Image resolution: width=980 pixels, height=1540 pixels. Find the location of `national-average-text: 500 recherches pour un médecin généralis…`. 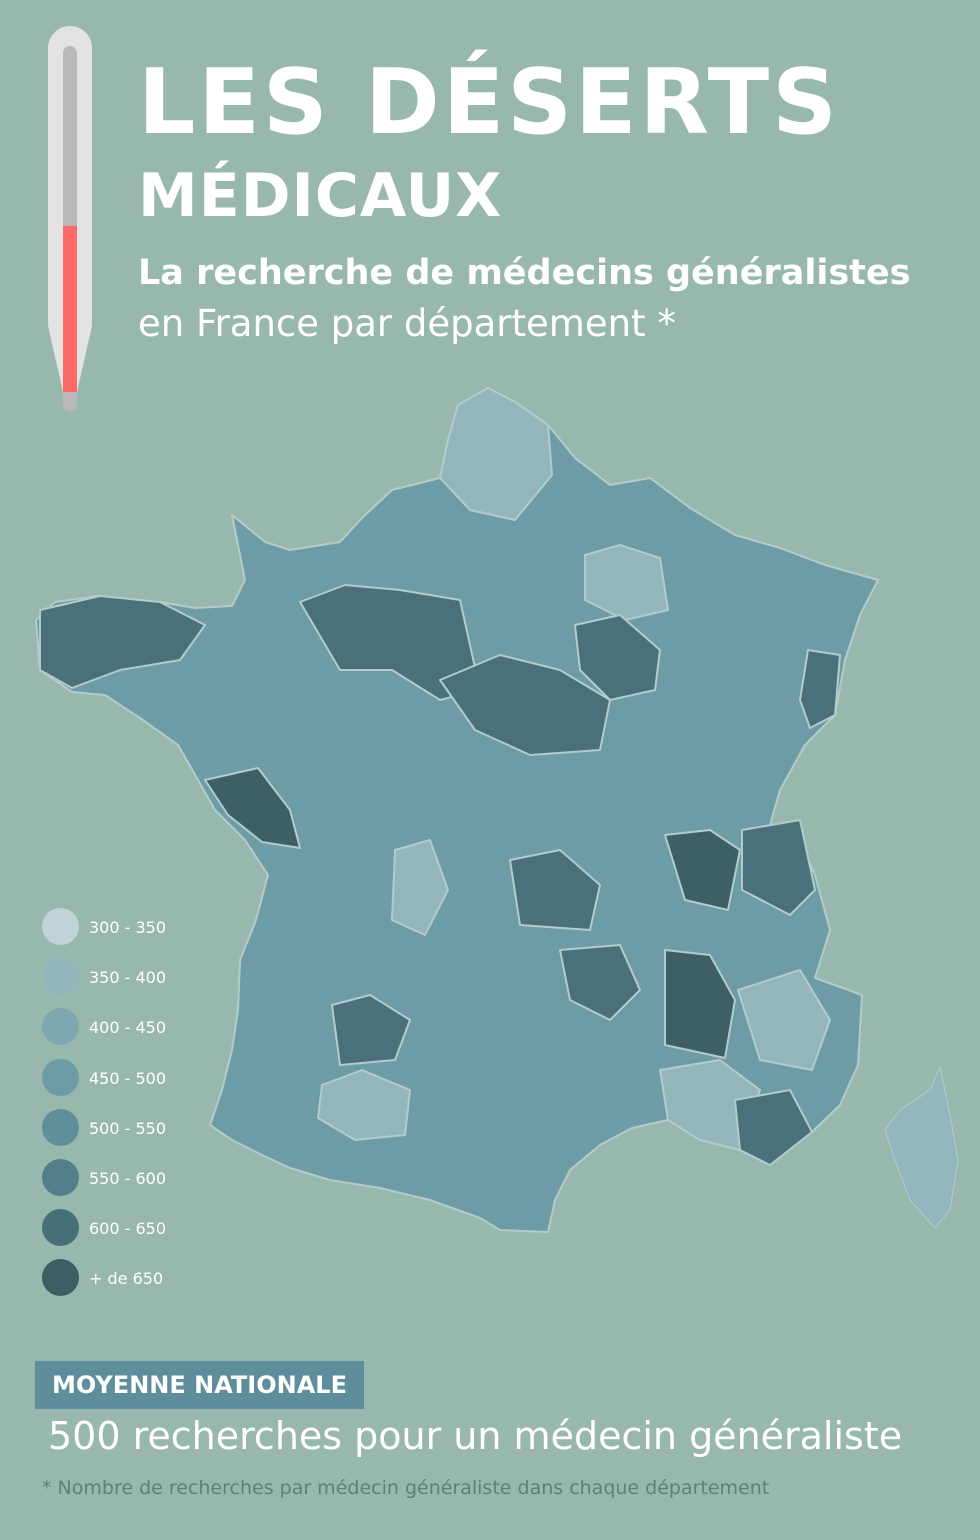

national-average-text: 500 recherches pour un médecin généralis… is located at coordinates (475, 1436).